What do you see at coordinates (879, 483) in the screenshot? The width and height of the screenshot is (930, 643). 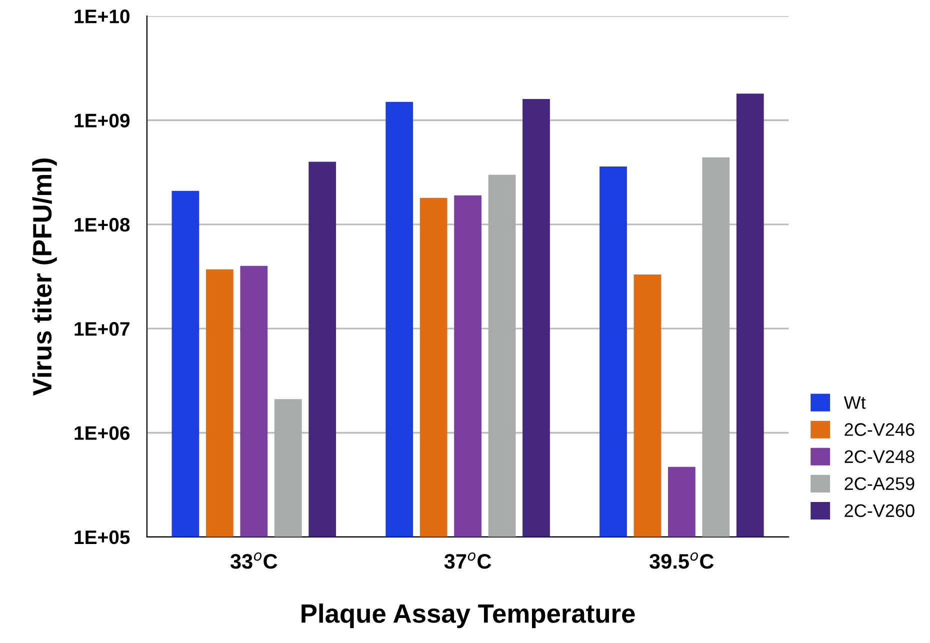 I see `legend-label: 2C-A259` at bounding box center [879, 483].